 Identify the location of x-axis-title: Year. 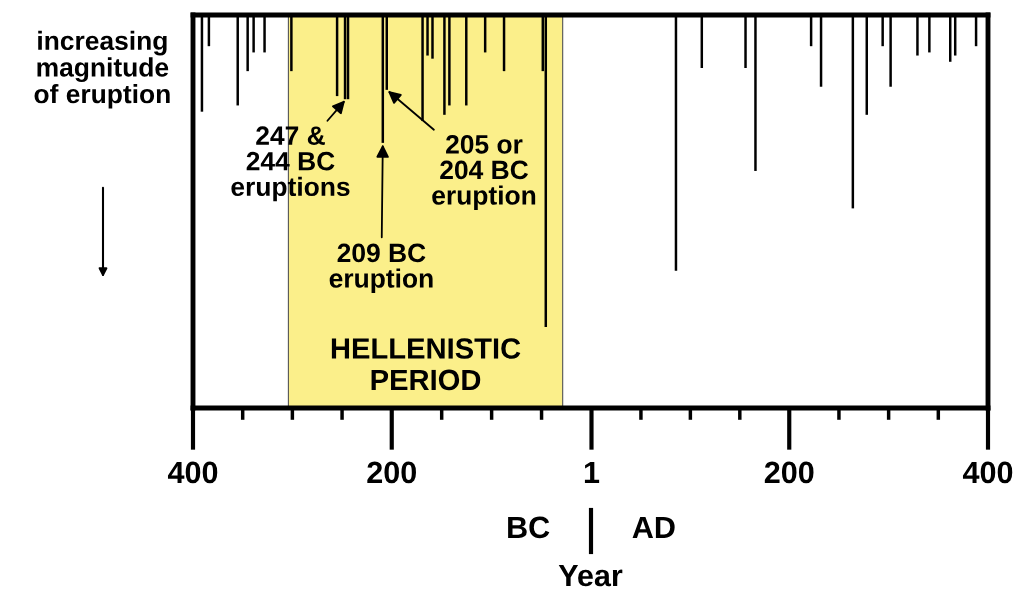
(590, 576).